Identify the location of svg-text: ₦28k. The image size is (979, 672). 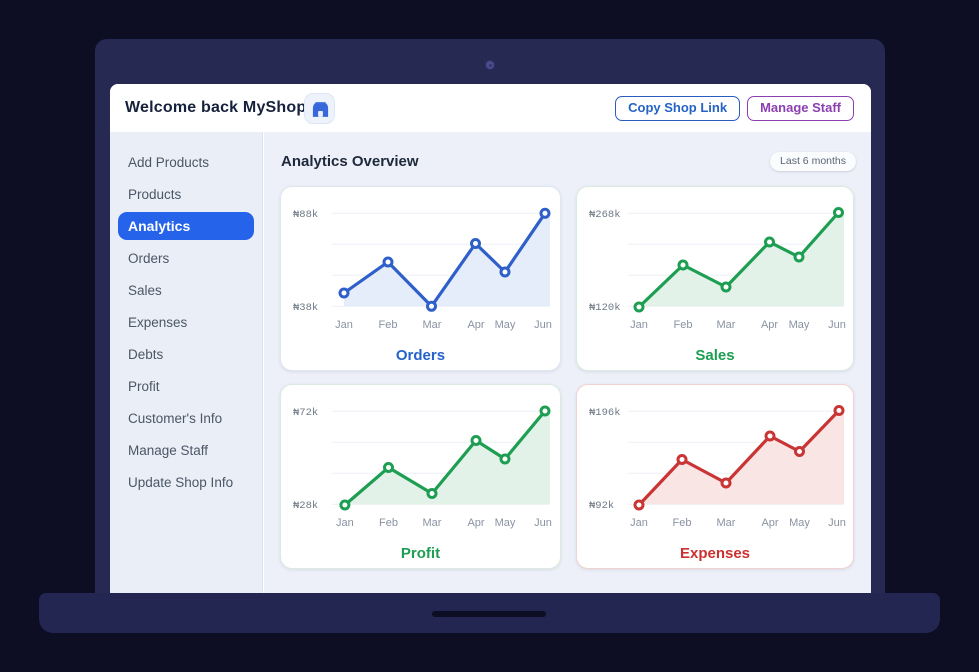
(305, 506).